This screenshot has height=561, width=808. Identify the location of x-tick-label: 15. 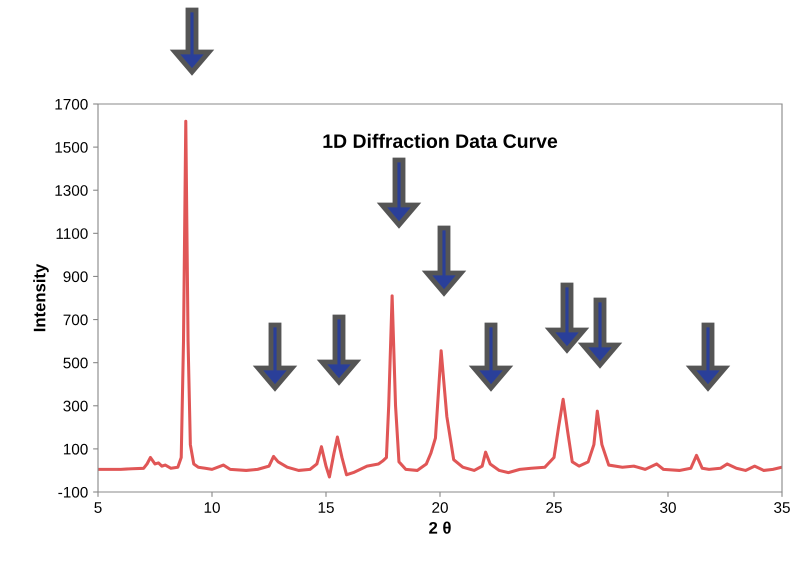
(326, 507).